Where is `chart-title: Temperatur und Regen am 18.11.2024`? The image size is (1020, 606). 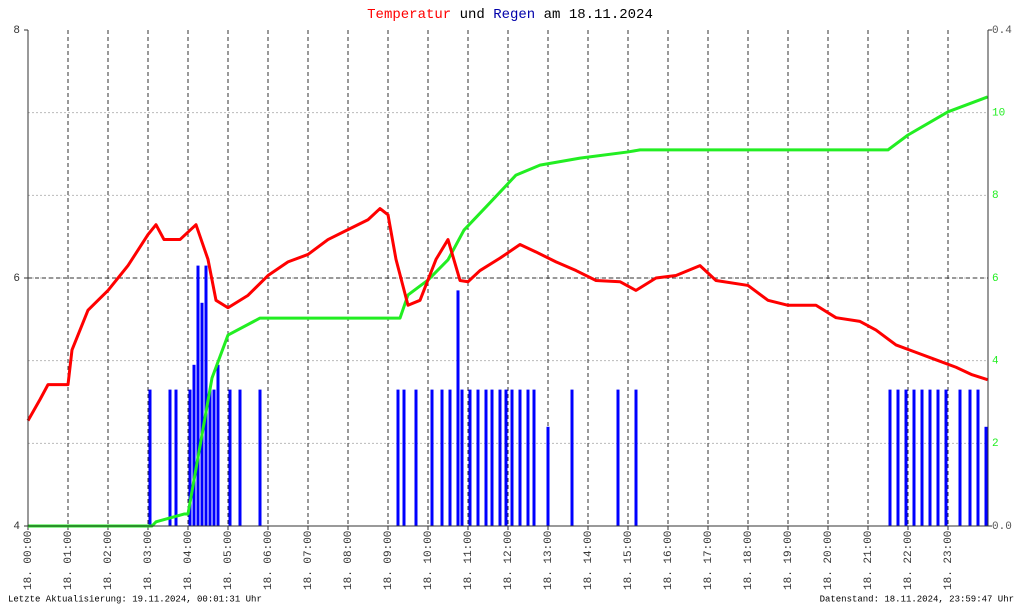
chart-title: Temperatur und Regen am 18.11.2024 is located at coordinates (510, 15).